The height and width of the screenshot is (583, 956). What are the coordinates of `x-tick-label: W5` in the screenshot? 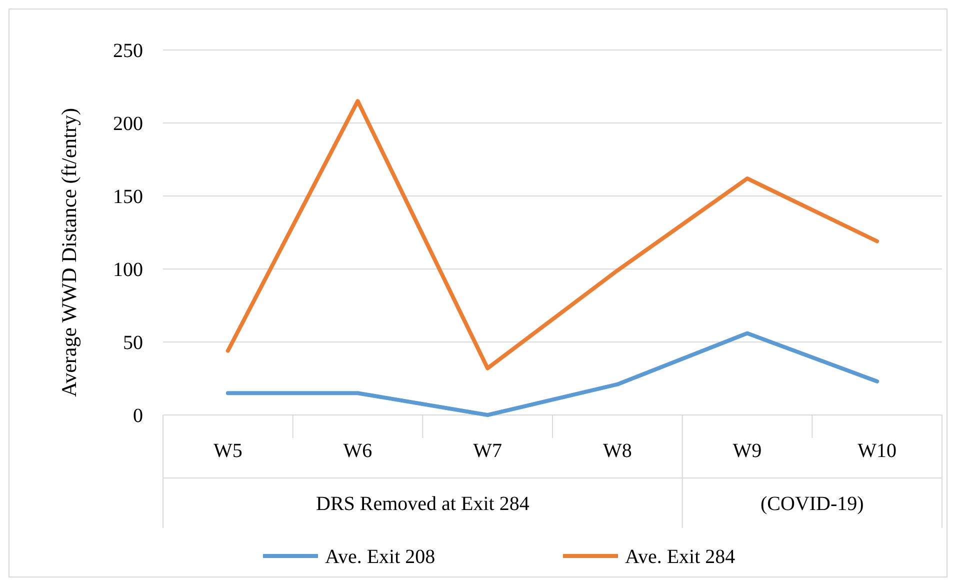 It's located at (227, 451).